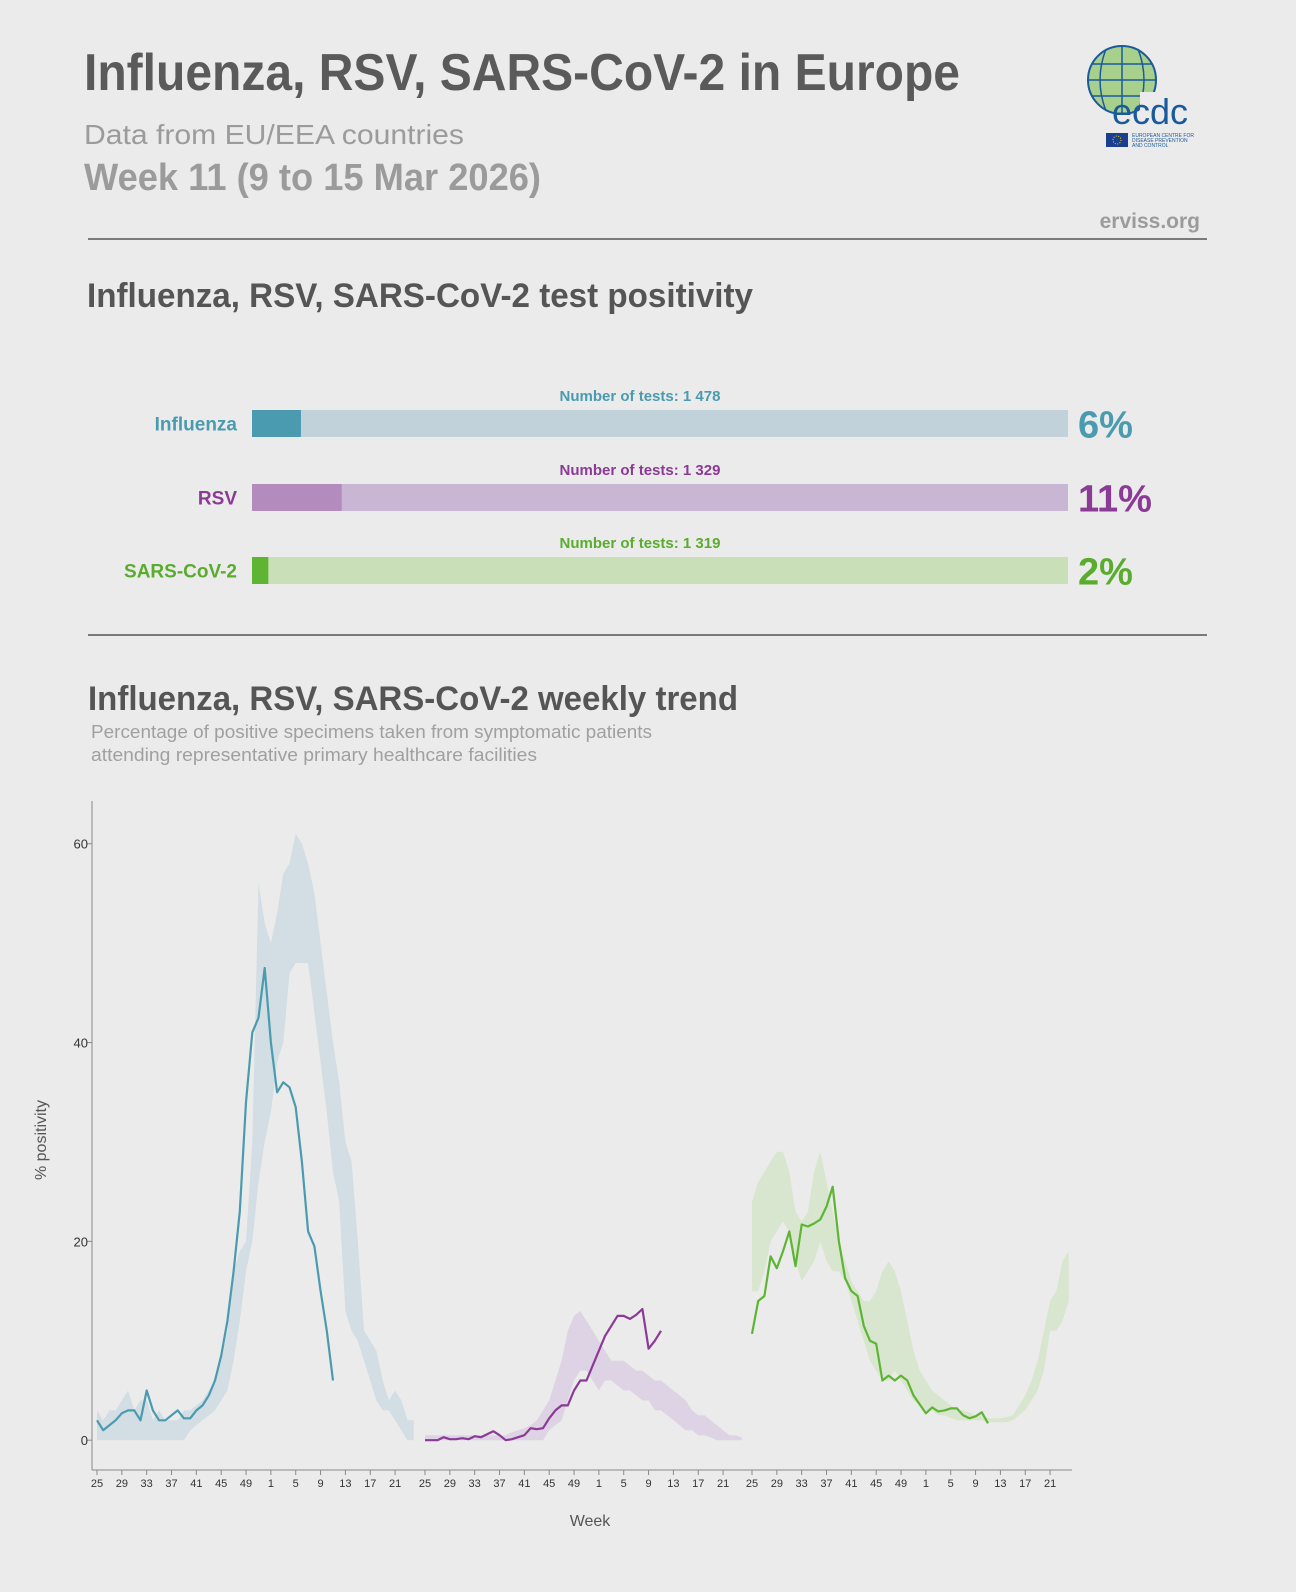  What do you see at coordinates (1168, 109) in the screenshot?
I see `logo-backdrop` at bounding box center [1168, 109].